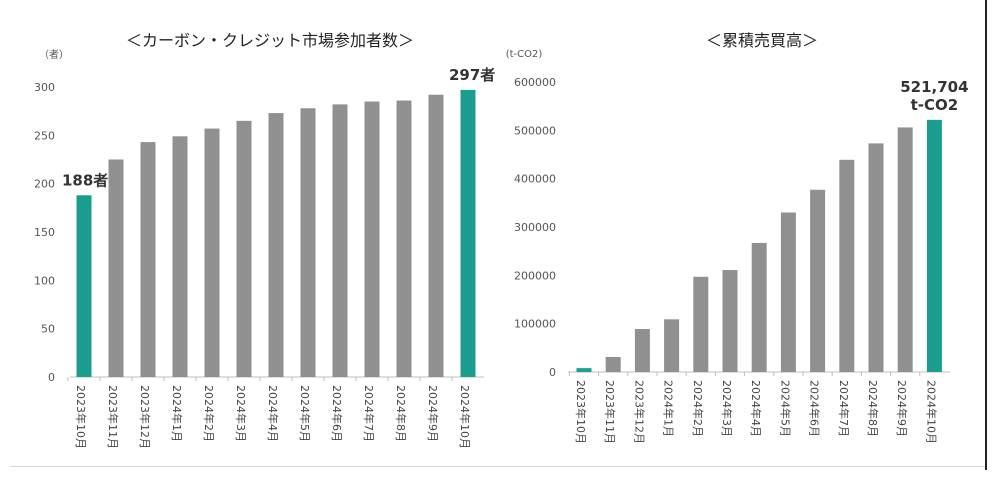  What do you see at coordinates (698, 408) in the screenshot?
I see `right-x-tick-label: 2024年2月` at bounding box center [698, 408].